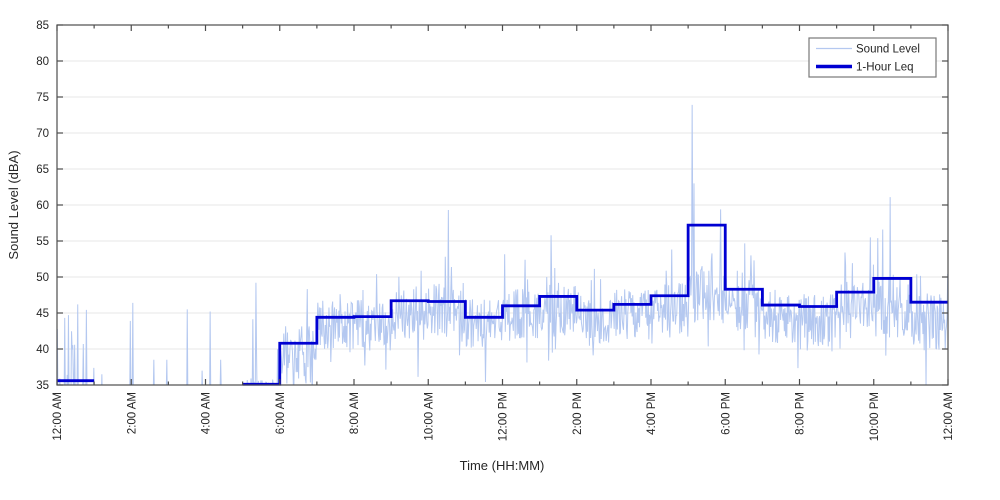 The image size is (1000, 500). I want to click on y-tick-label: 45, so click(42, 314).